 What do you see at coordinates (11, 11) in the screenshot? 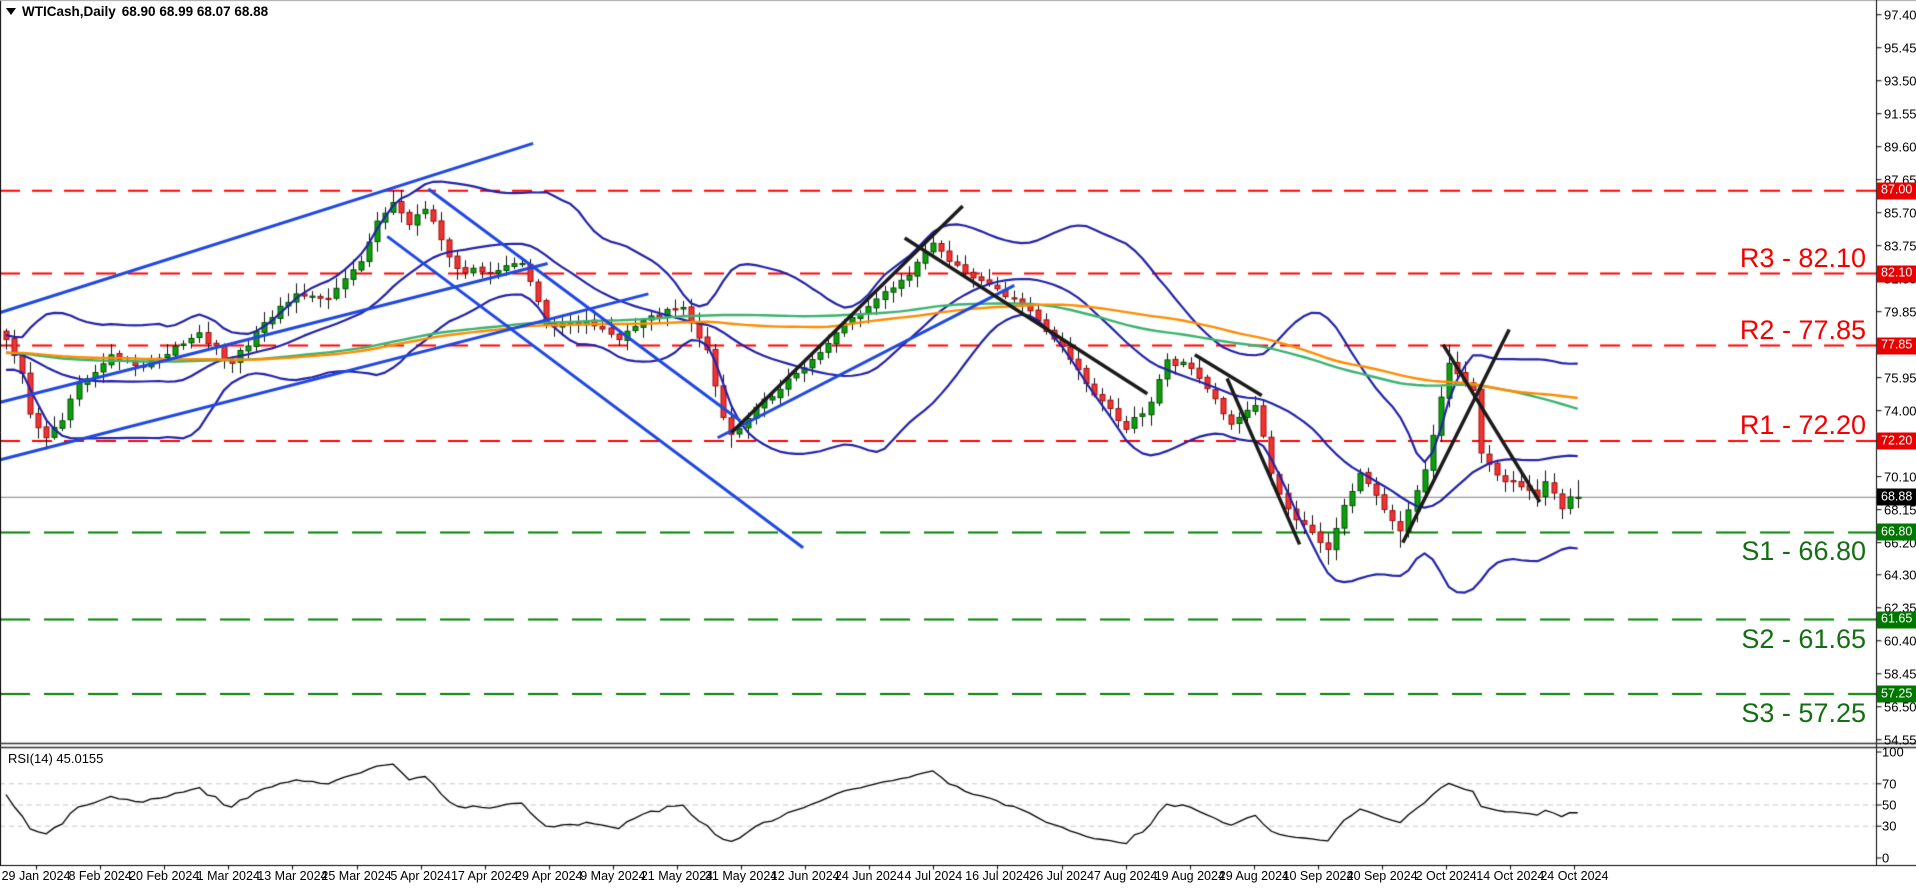
I see `symbol-dropdown-icon` at bounding box center [11, 11].